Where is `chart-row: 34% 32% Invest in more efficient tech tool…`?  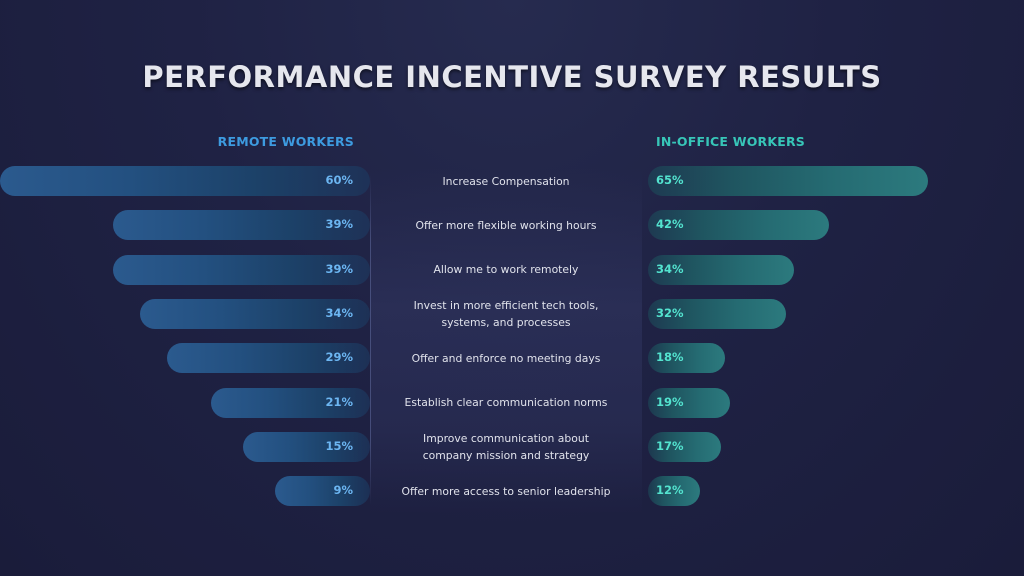 chart-row: 34% 32% Invest in more efficient tech tool… is located at coordinates (512, 313).